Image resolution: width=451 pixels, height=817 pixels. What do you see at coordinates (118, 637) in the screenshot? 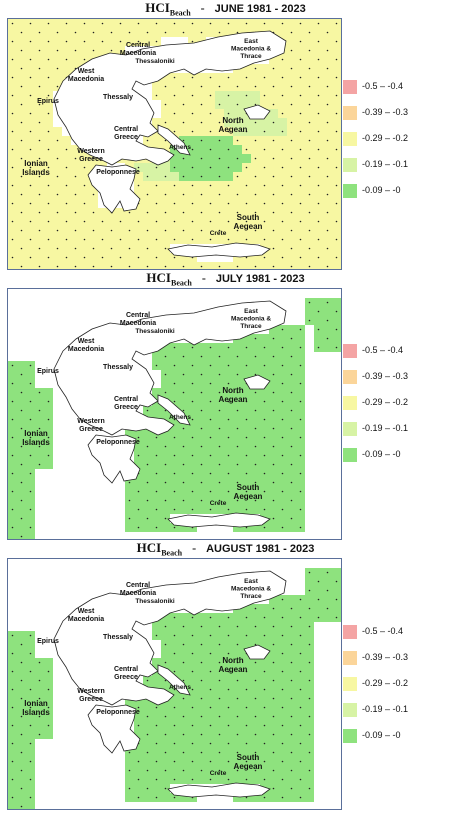
I see `region-label-line: Thessaly` at bounding box center [118, 637].